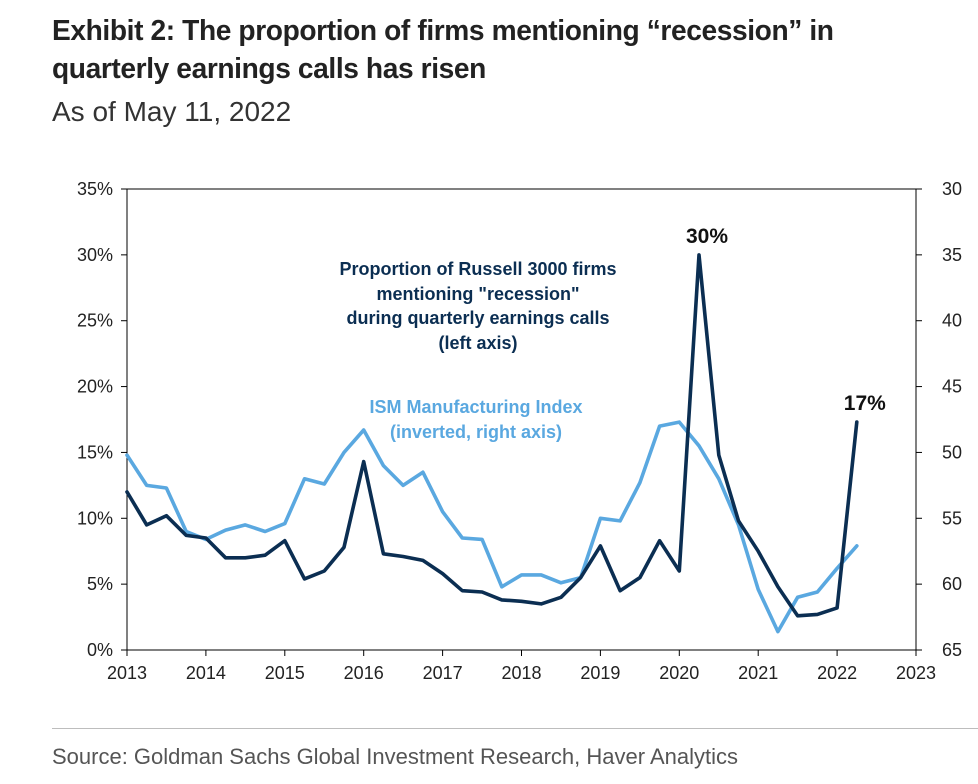  I want to click on left-axis-ticks: 0% 5% 10% 15% 20% 25% 30% 35%, so click(102, 419).